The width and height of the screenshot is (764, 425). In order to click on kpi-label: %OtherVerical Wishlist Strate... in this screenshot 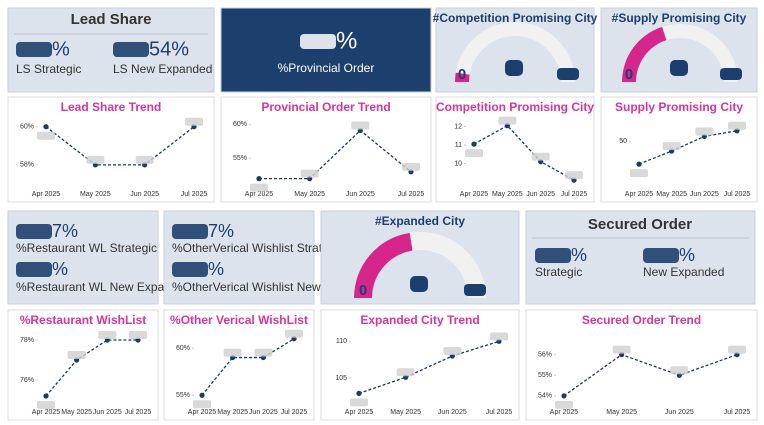, I will do `click(255, 248)`.